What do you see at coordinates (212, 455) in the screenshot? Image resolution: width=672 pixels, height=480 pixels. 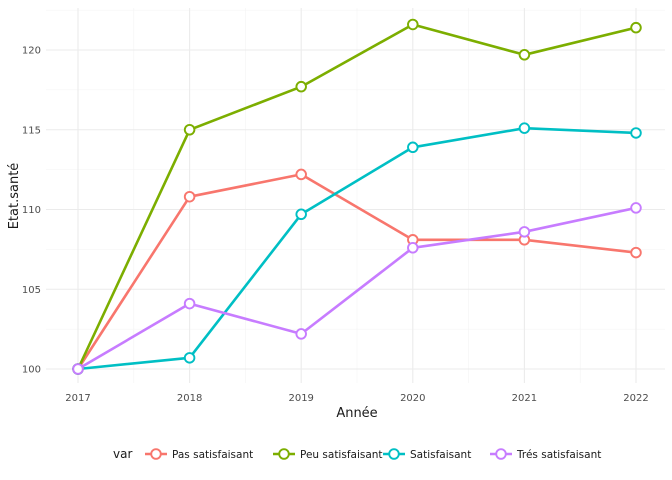 I see `legend-label: Pas satisfaisant` at bounding box center [212, 455].